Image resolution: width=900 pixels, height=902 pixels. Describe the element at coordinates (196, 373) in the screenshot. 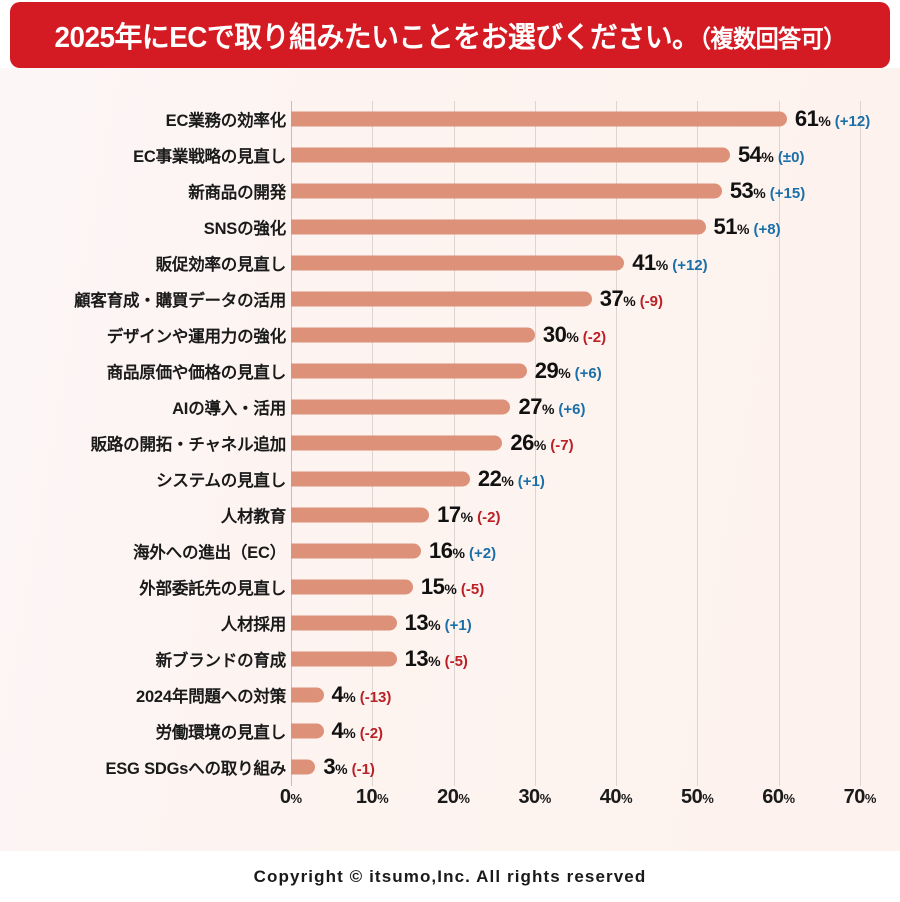

I see `bar-category-label: 商品原価や価格の見直し` at that location.